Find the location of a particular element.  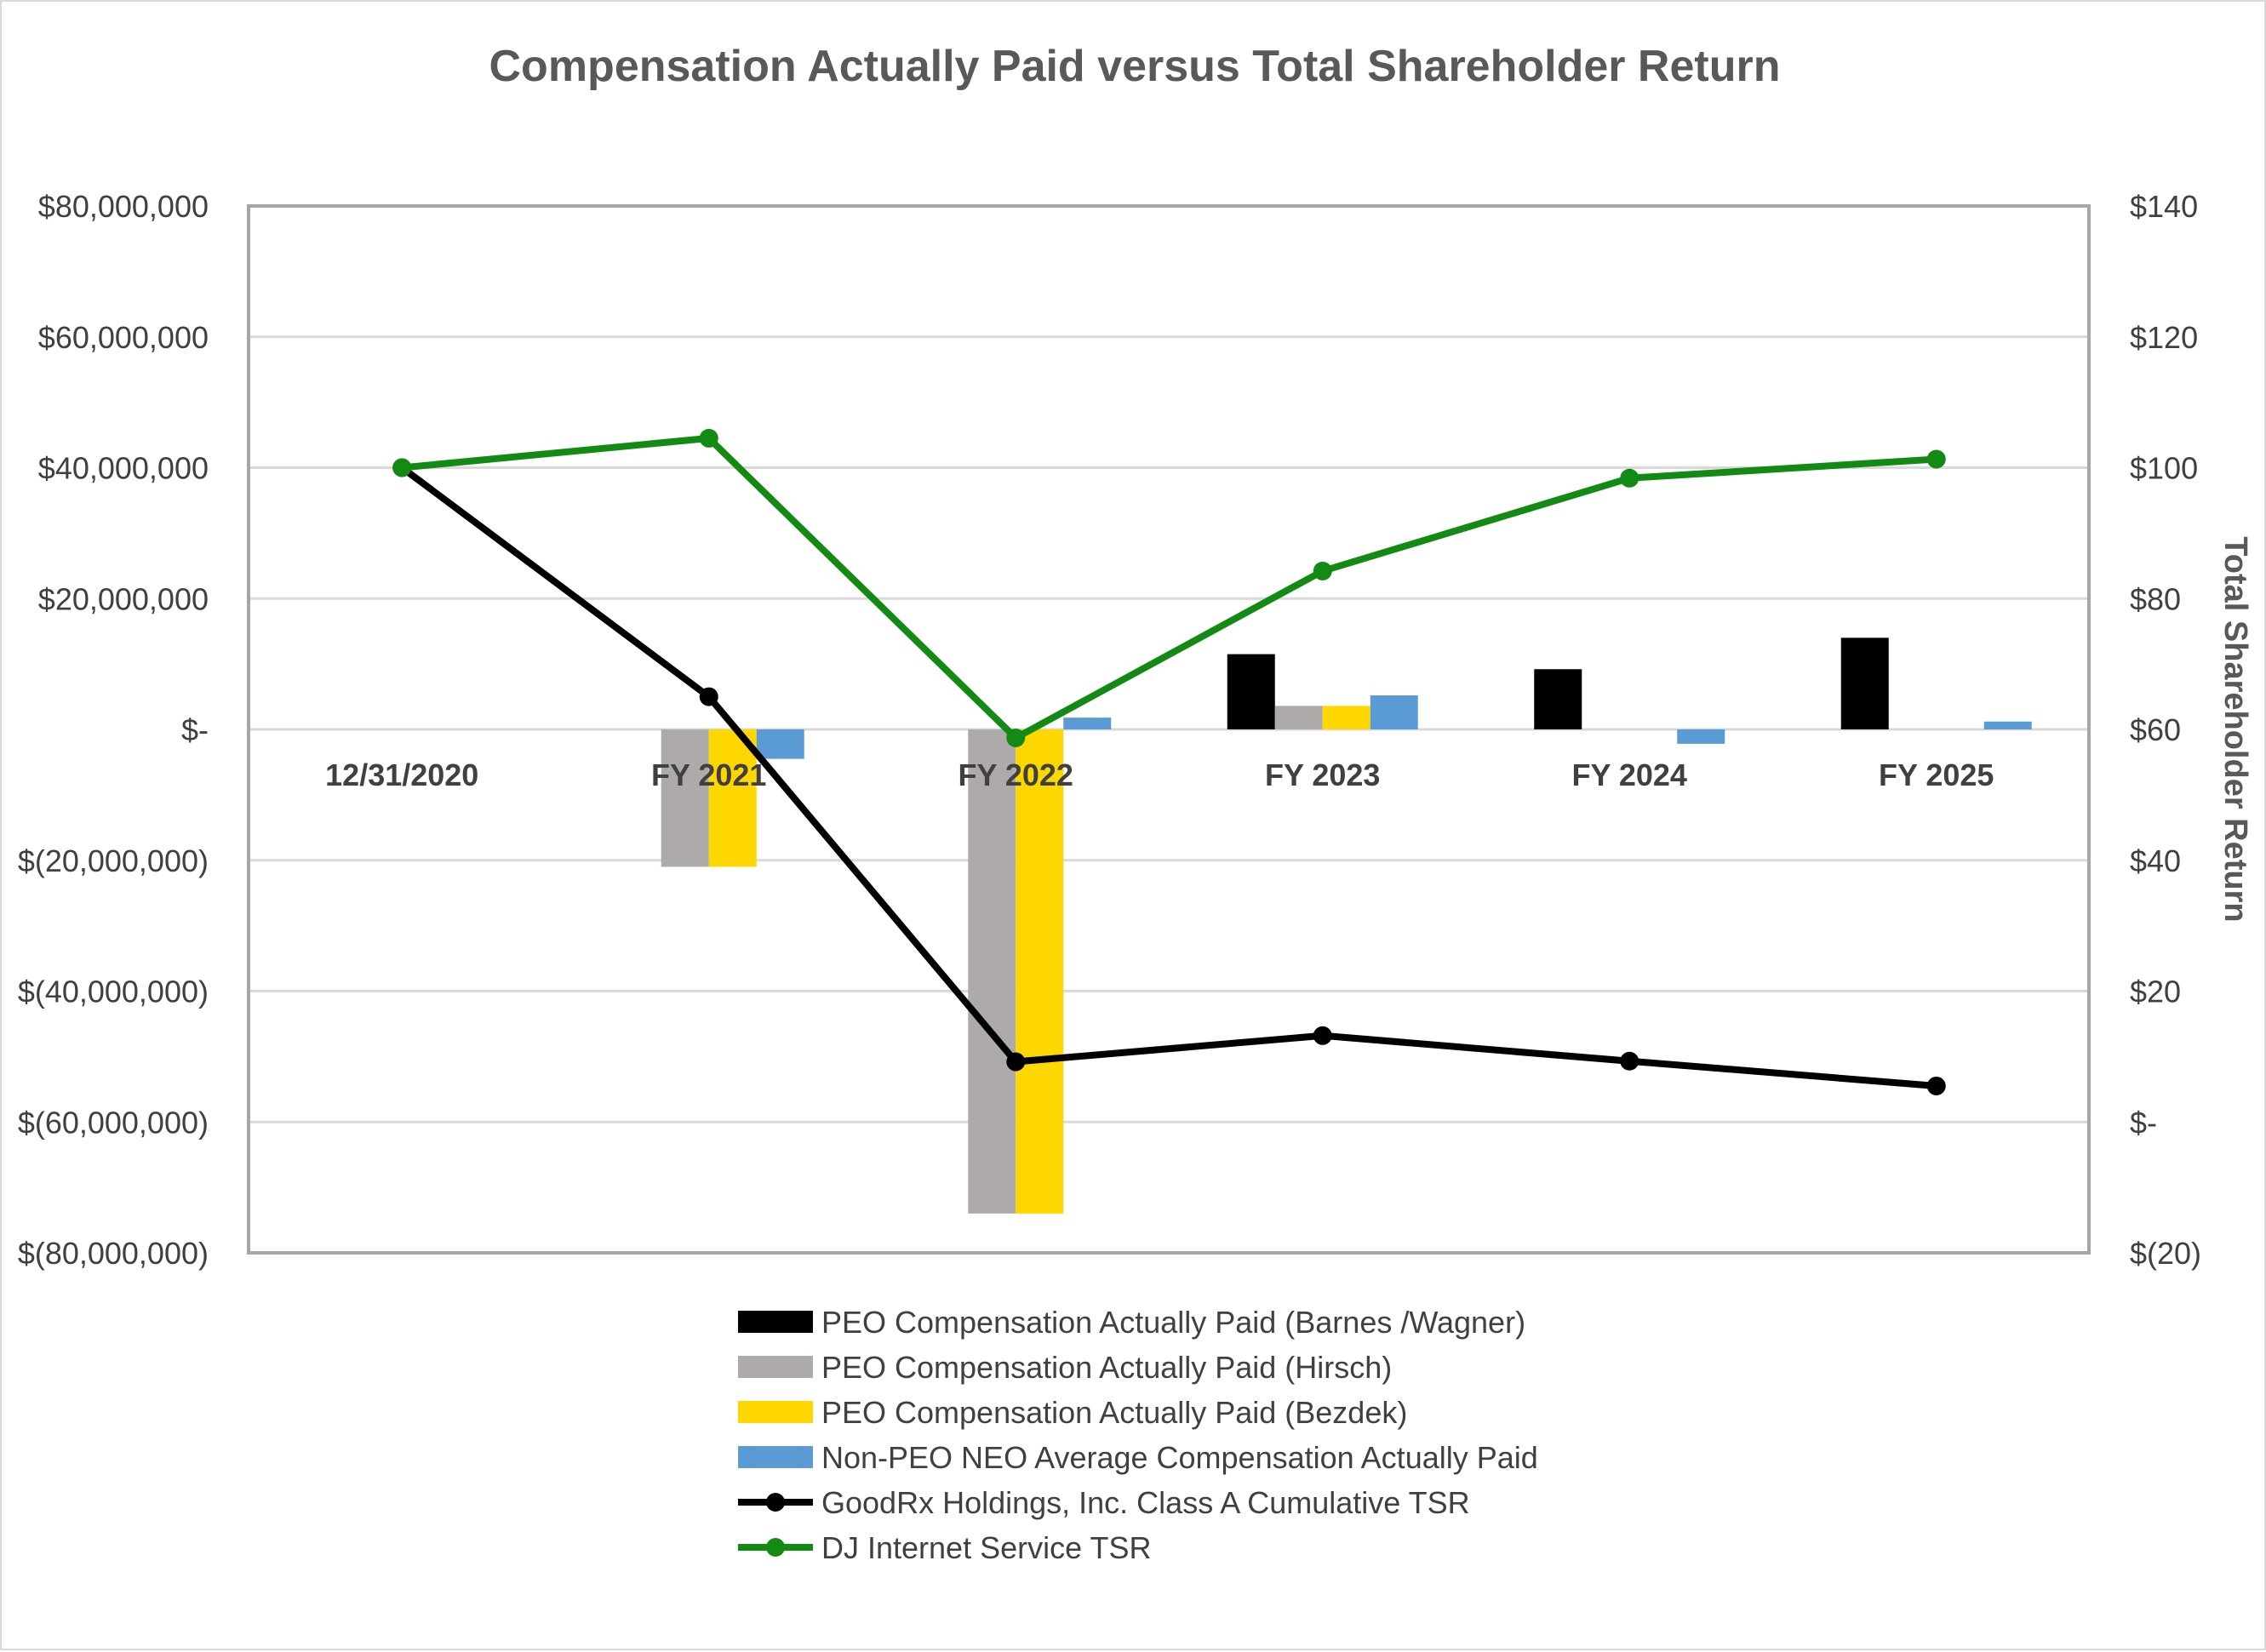

left-tick-label: $60,000,000 is located at coordinates (123, 337).